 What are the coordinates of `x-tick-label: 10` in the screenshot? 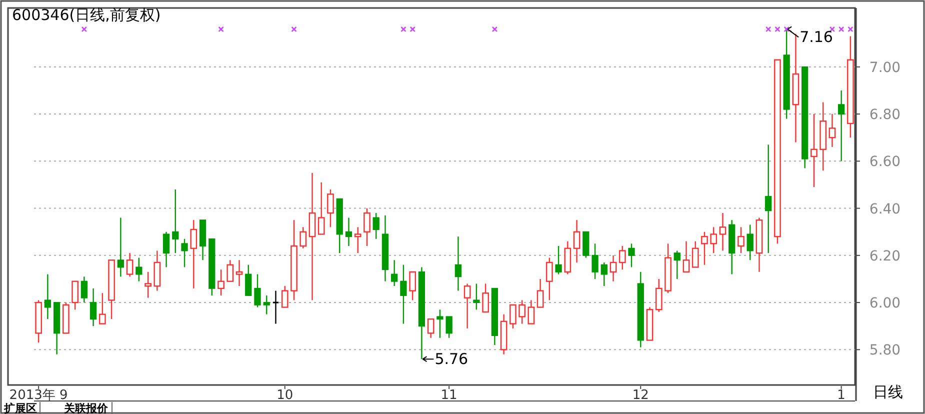 It's located at (285, 395).